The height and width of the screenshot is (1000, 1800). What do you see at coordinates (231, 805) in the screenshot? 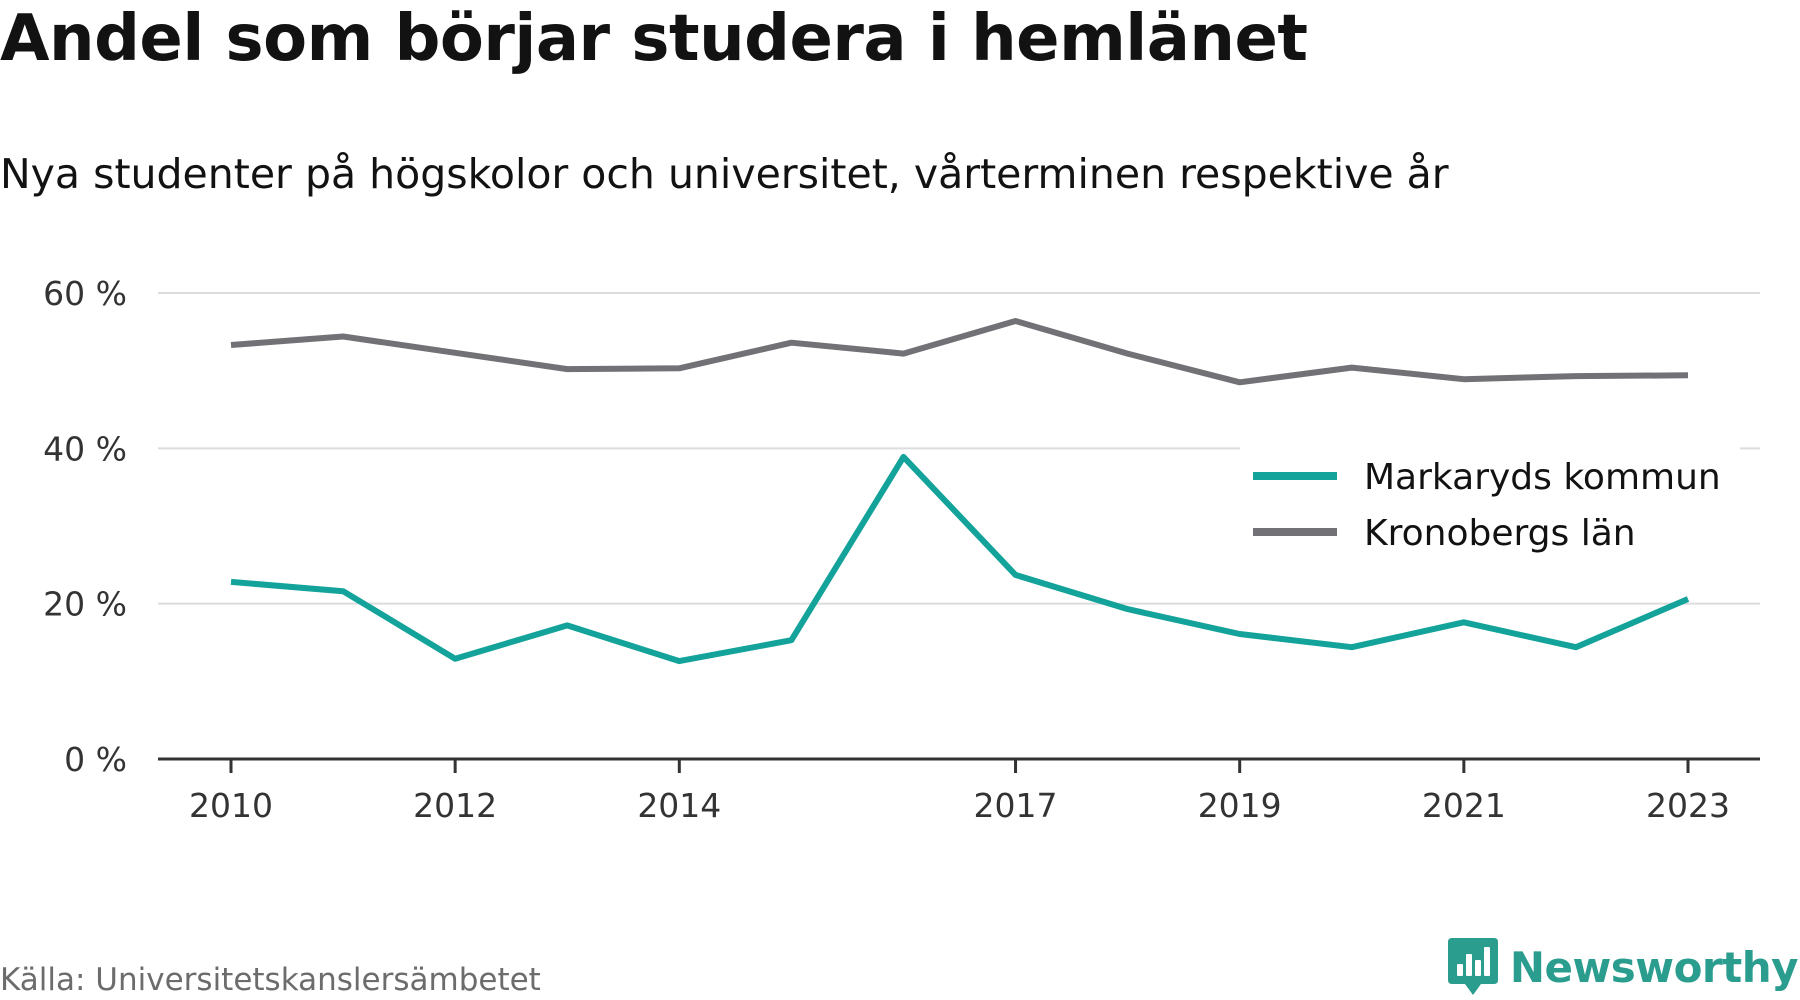
I see `x-tick-label: 2010` at bounding box center [231, 805].